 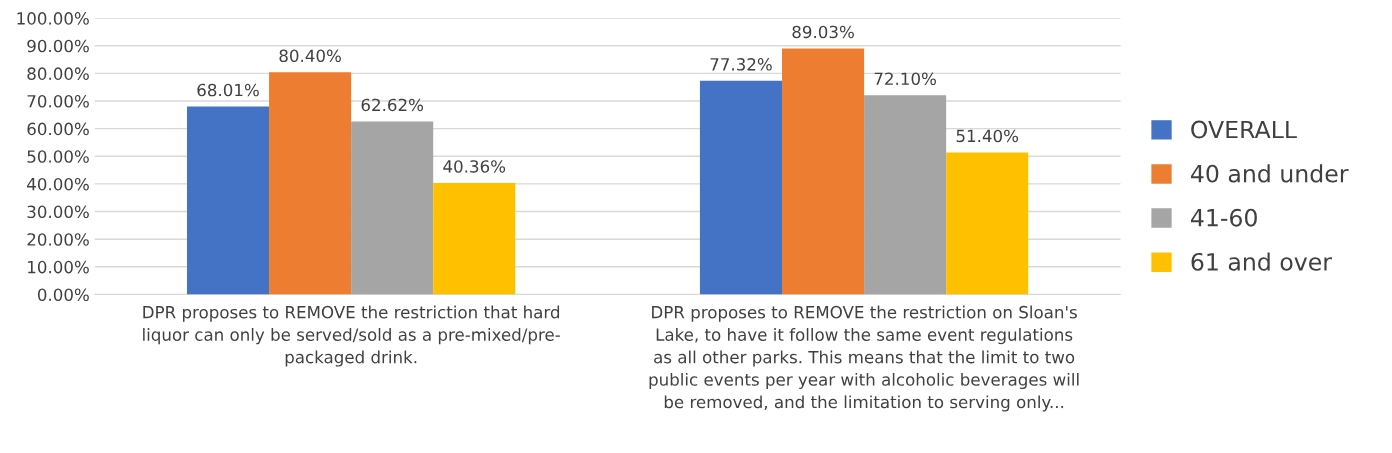 I want to click on y-tick-label: 10.00%, so click(x=58, y=267).